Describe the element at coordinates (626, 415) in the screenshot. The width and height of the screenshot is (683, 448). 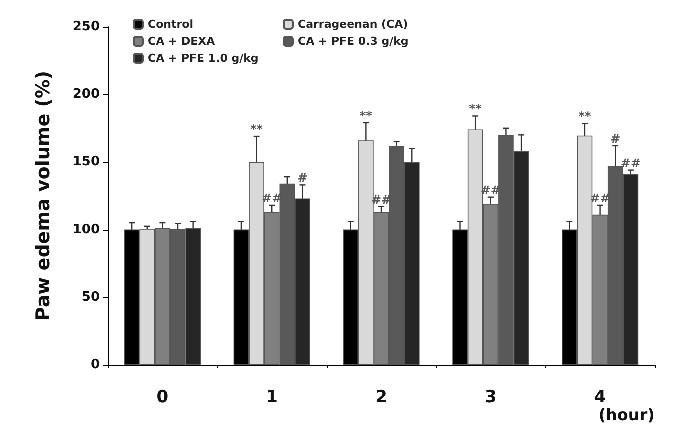
I see `x-axis-title: (hour)` at that location.